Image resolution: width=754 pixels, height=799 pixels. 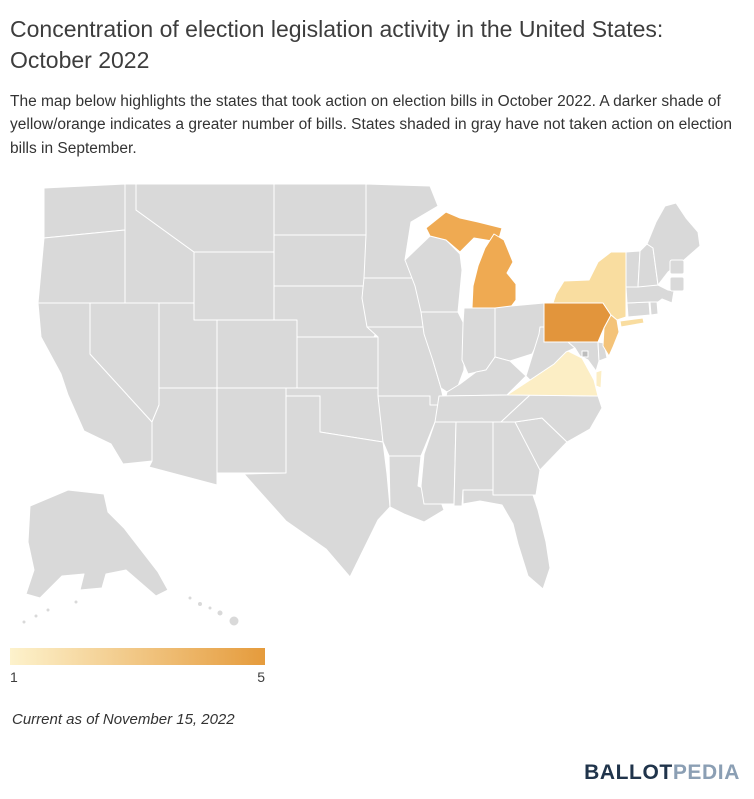 I want to click on legend-min-label: 1, so click(x=14, y=676).